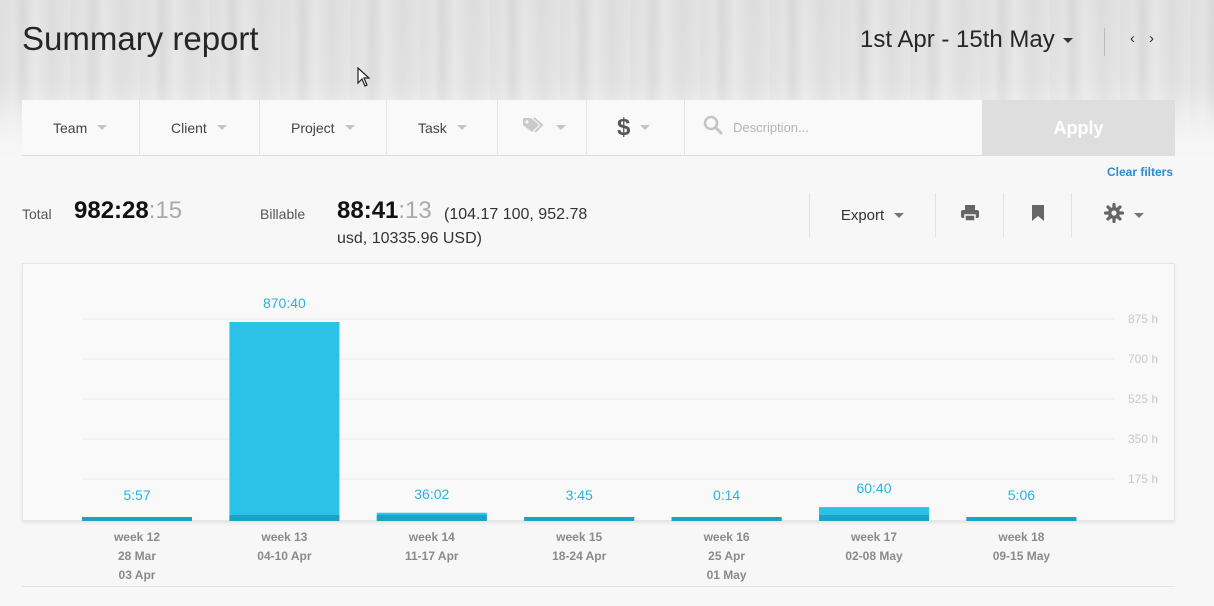 The image size is (1214, 606). Describe the element at coordinates (873, 488) in the screenshot. I see `bar-value-label: 60:40` at that location.